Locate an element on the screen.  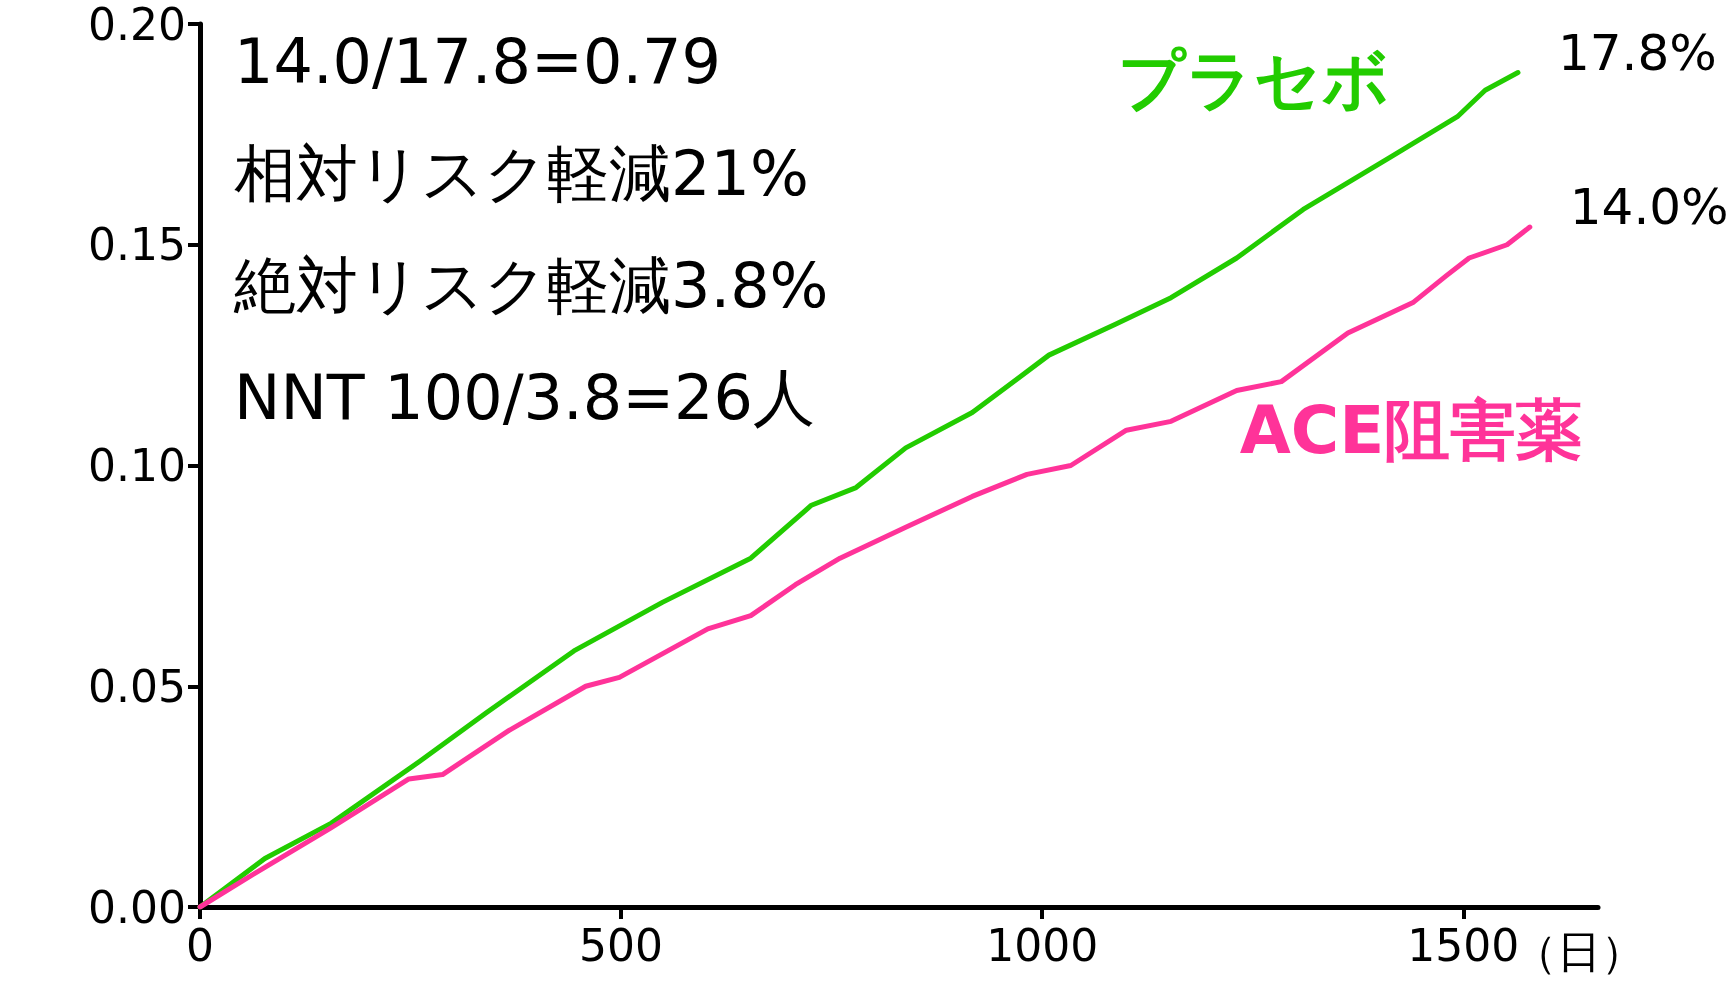
annotation: 絶対リスク軽減3.8% is located at coordinates (531, 285).